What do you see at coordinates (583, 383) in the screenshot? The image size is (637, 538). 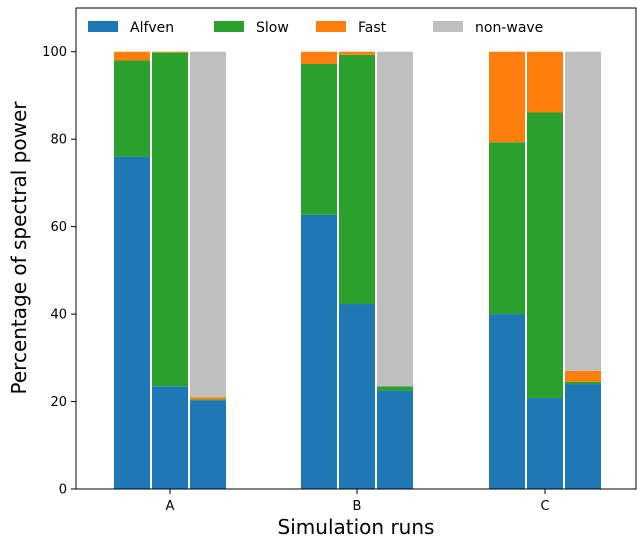 I see `bar-C-3-slow` at bounding box center [583, 383].